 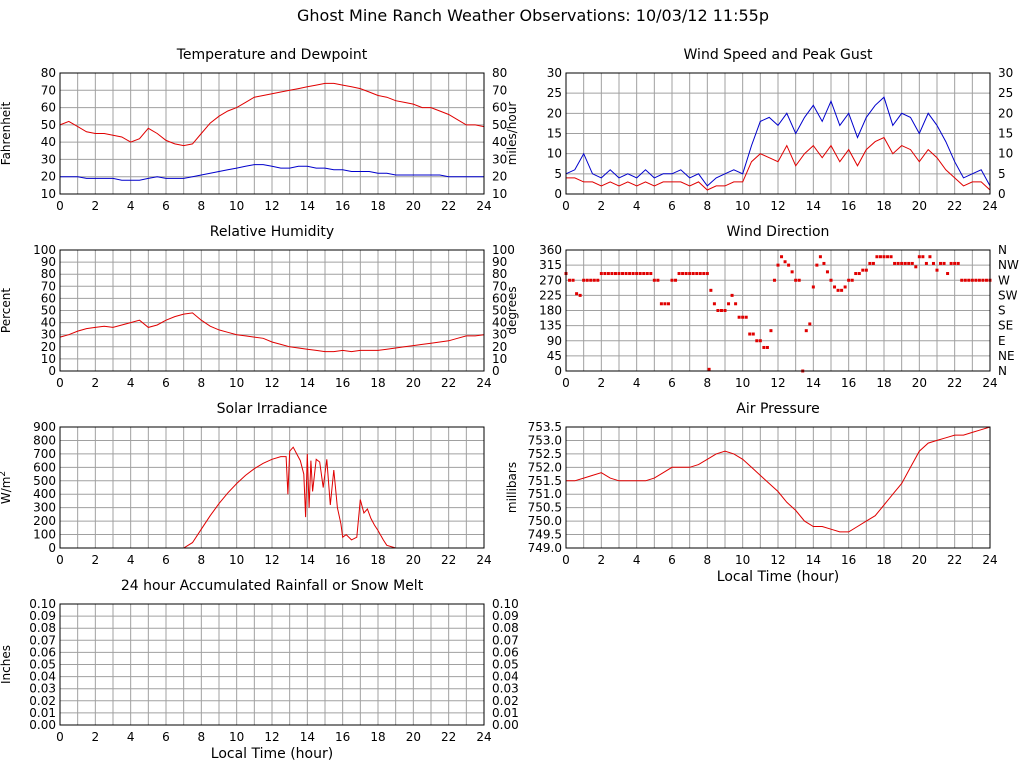 I want to click on y-tick-label: 300, so click(x=44, y=508).